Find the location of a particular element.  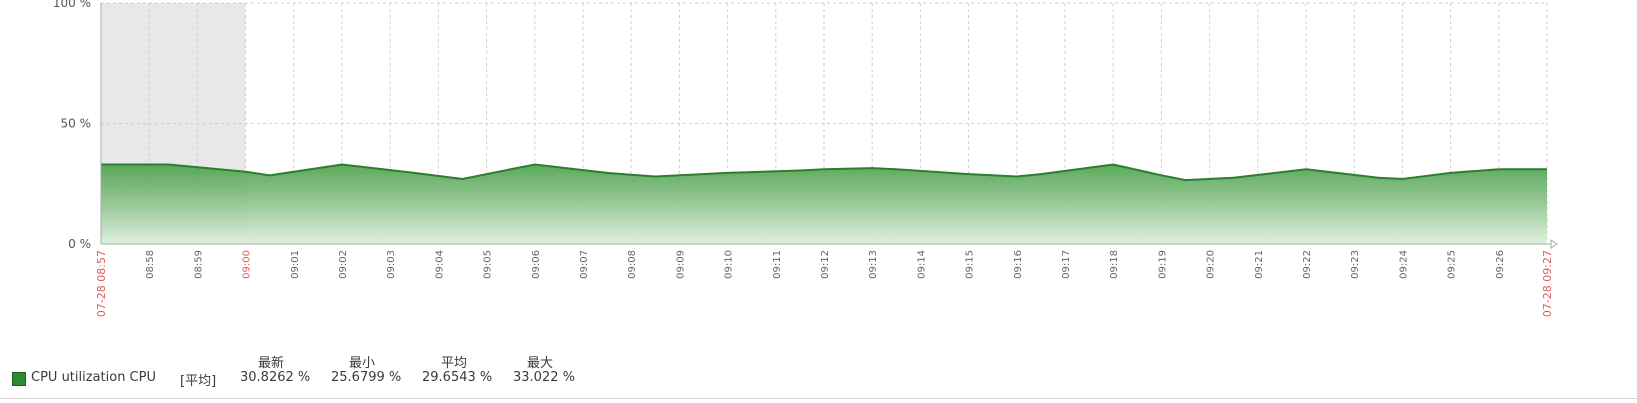

x-tick-label: 09:19 is located at coordinates (1162, 264).